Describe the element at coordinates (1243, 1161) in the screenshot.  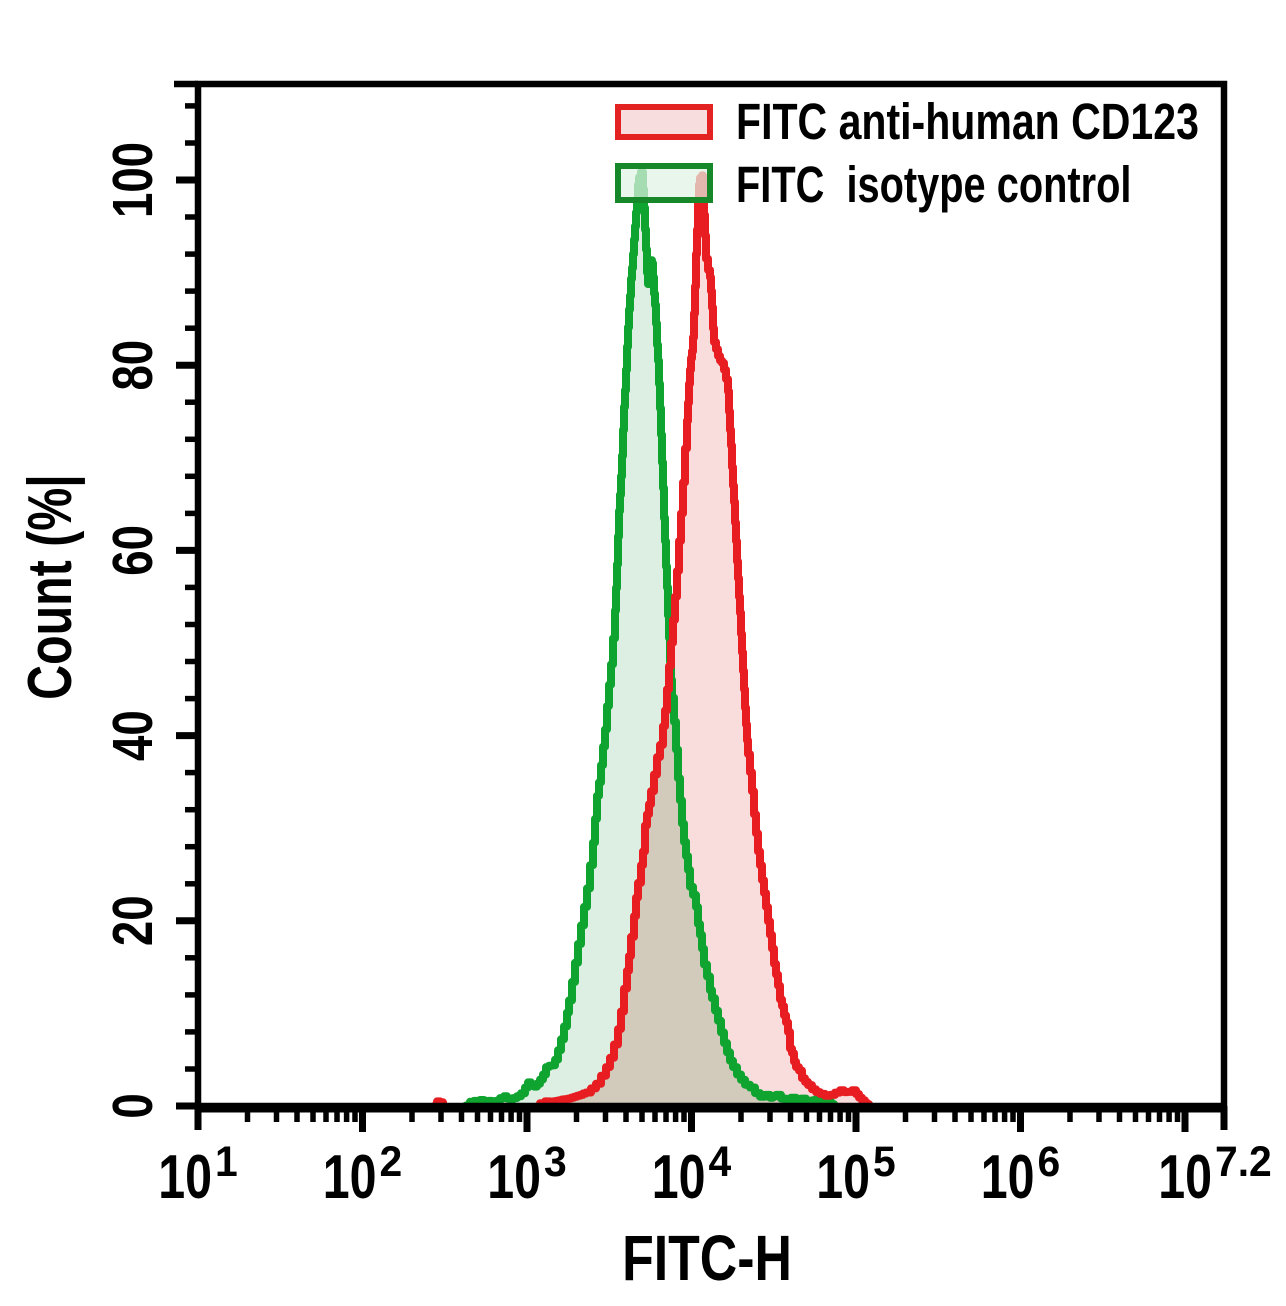
I see `svg-text: 7.2` at that location.